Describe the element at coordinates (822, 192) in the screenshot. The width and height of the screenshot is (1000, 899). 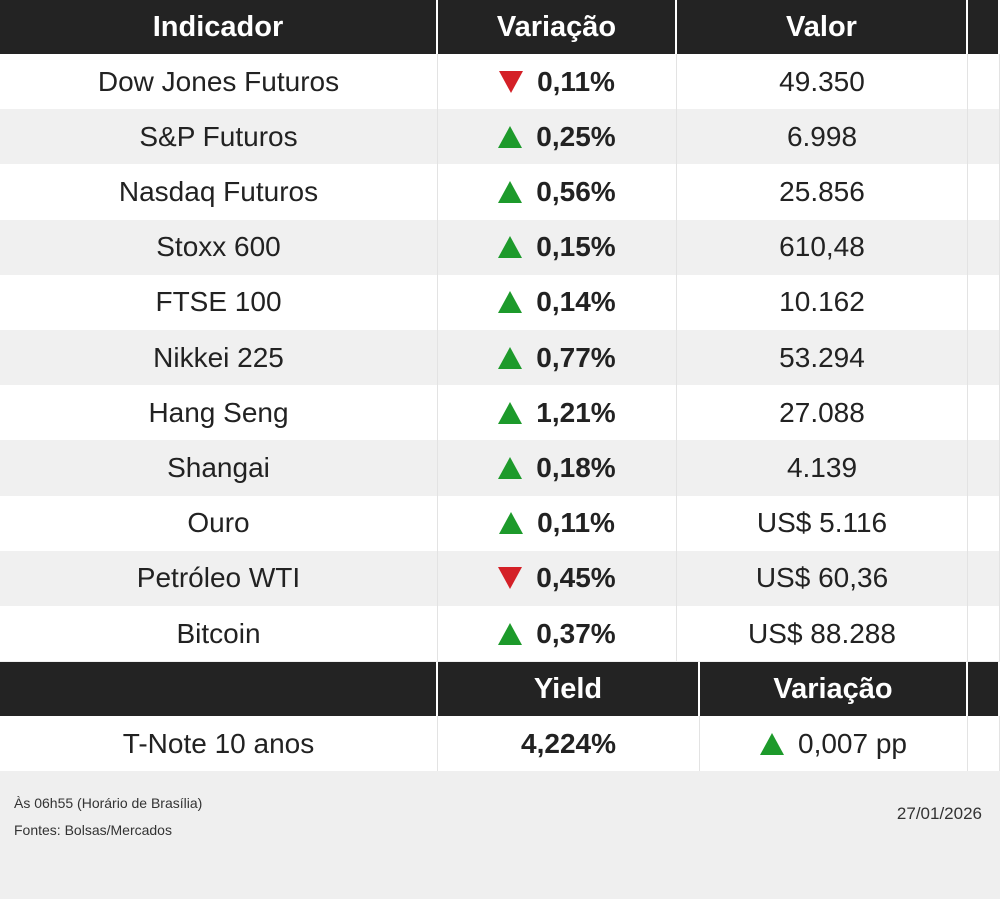
I see `value-cell: 25.856` at that location.